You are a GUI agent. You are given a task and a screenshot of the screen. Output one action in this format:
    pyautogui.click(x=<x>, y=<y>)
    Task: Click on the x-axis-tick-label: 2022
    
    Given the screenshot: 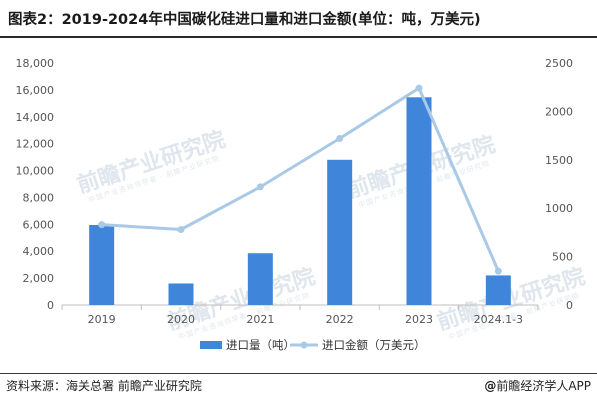 What is the action you would take?
    pyautogui.click(x=340, y=319)
    